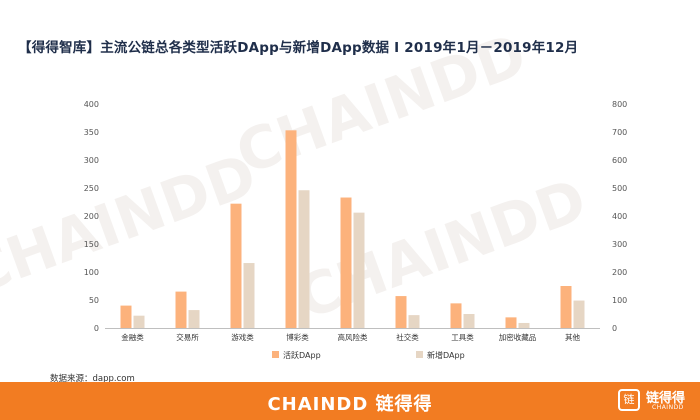 The width and height of the screenshot is (700, 420). I want to click on y-right-tick-label: 600, so click(619, 160).